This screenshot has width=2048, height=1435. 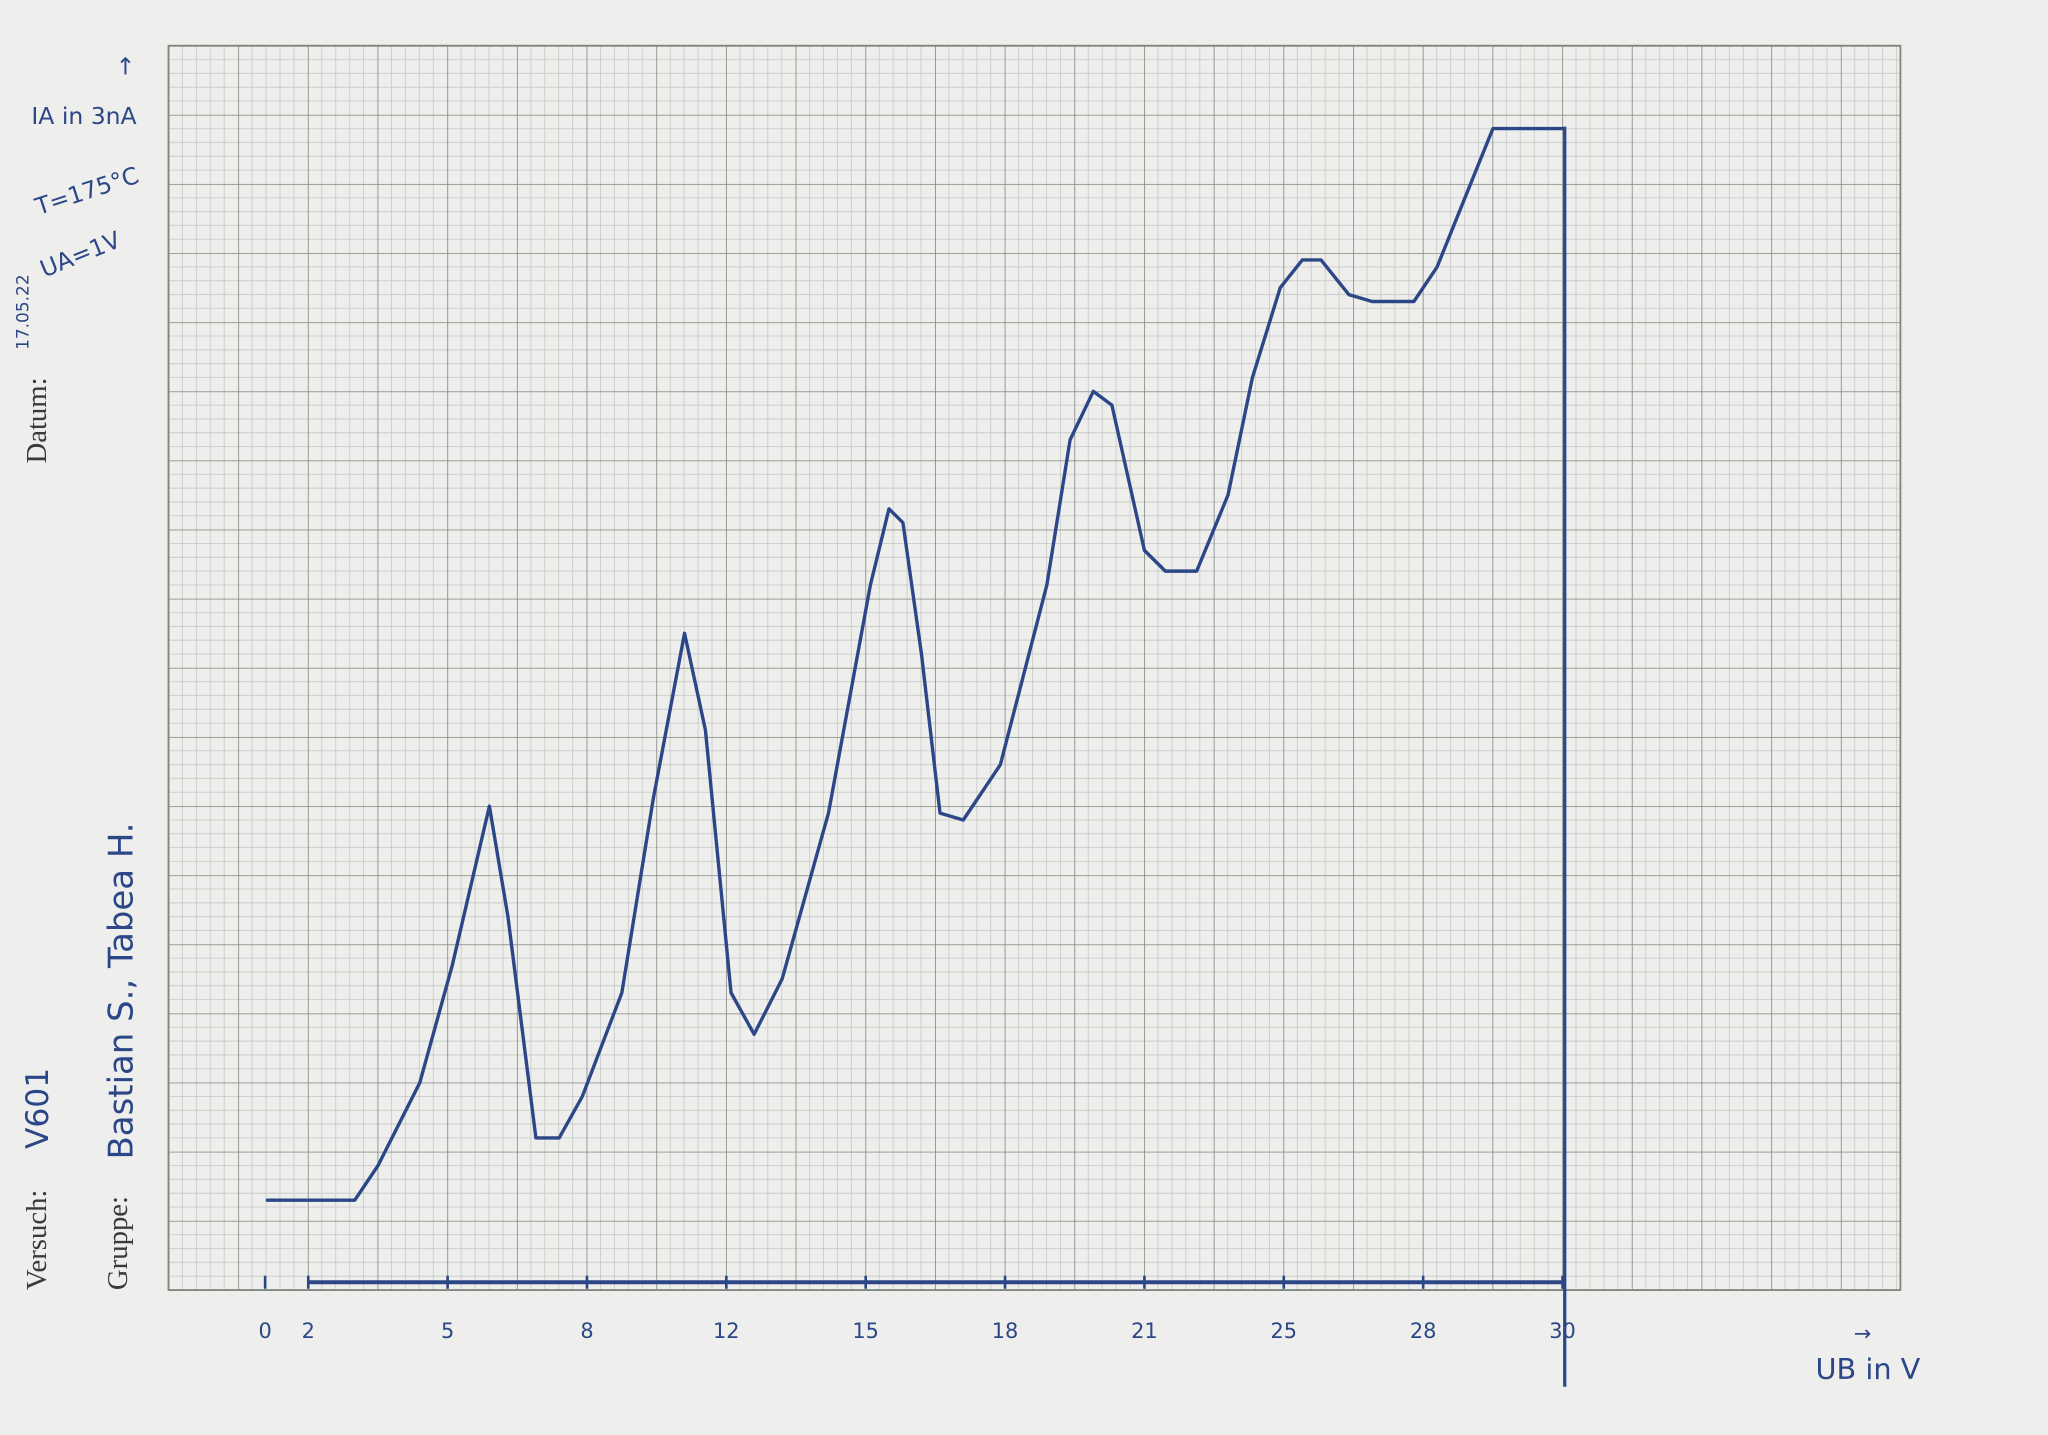 What do you see at coordinates (38, 1108) in the screenshot?
I see `experiment: V601` at bounding box center [38, 1108].